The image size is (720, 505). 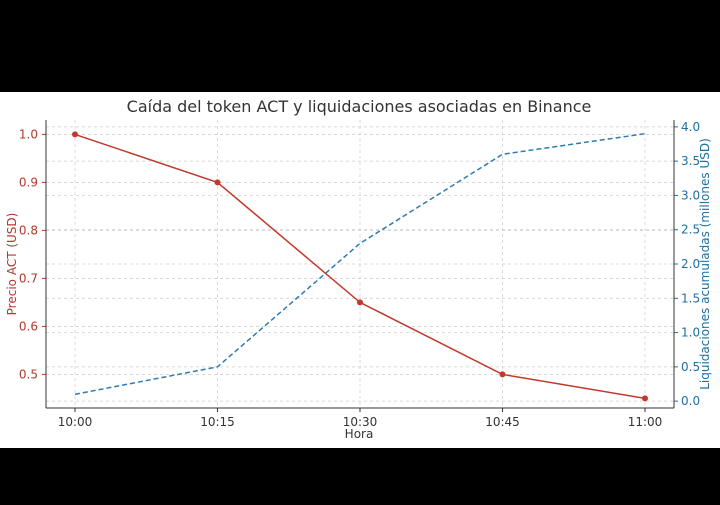 What do you see at coordinates (28, 134) in the screenshot?
I see `y-tick-label-left: 1.0` at bounding box center [28, 134].